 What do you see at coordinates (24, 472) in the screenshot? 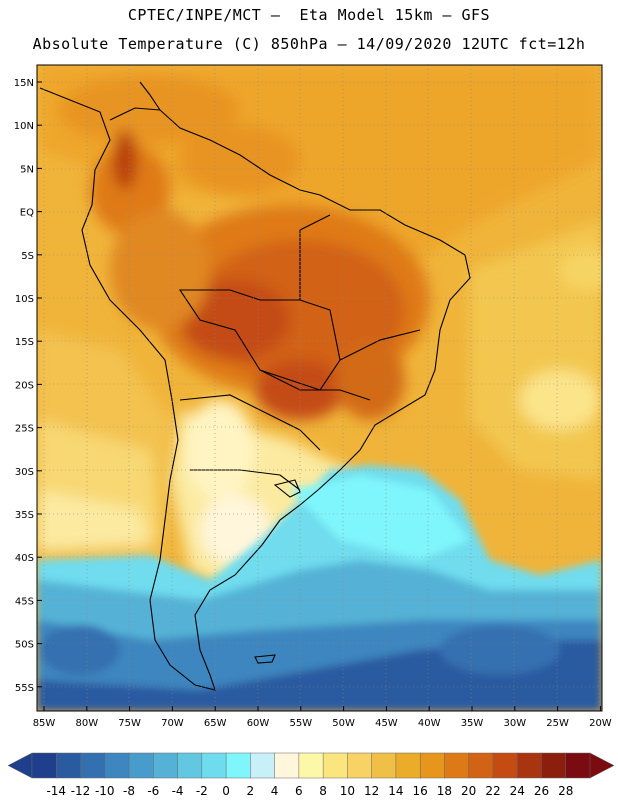
I see `lat-label: 30S` at bounding box center [24, 472].